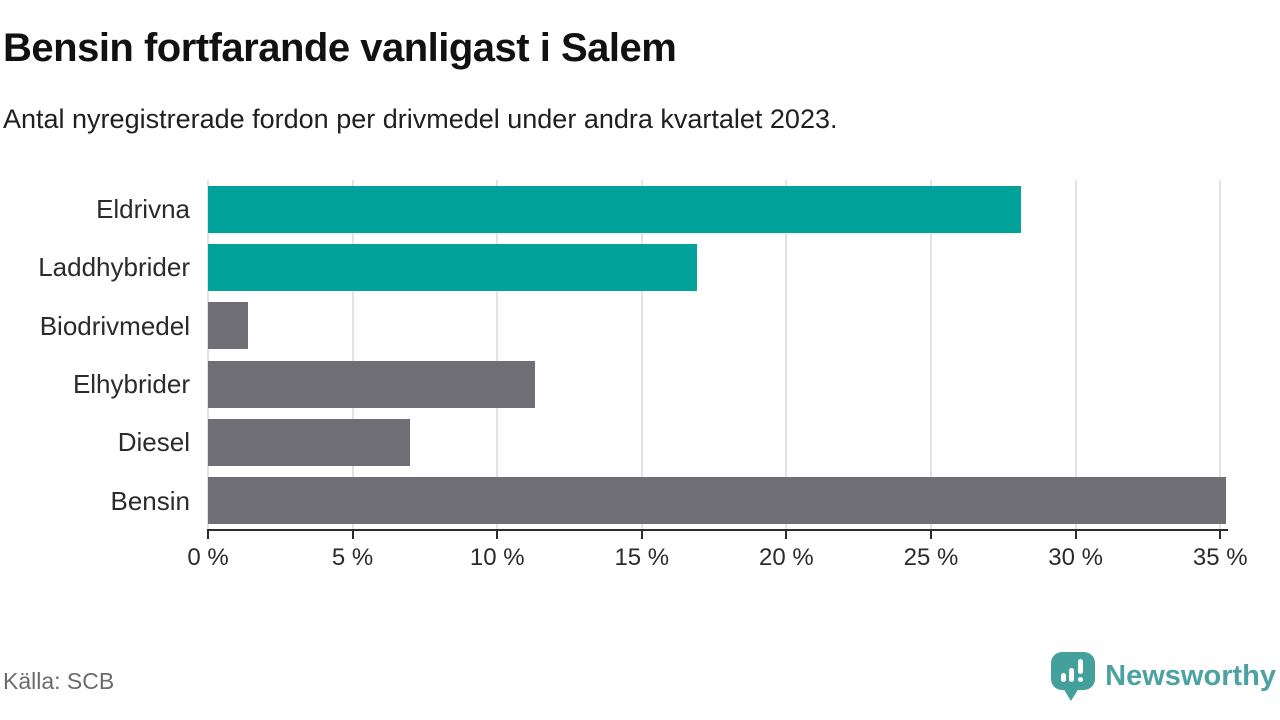 This screenshot has height=720, width=1280. Describe the element at coordinates (1081, 679) in the screenshot. I see `logo-exclamation-dot` at that location.